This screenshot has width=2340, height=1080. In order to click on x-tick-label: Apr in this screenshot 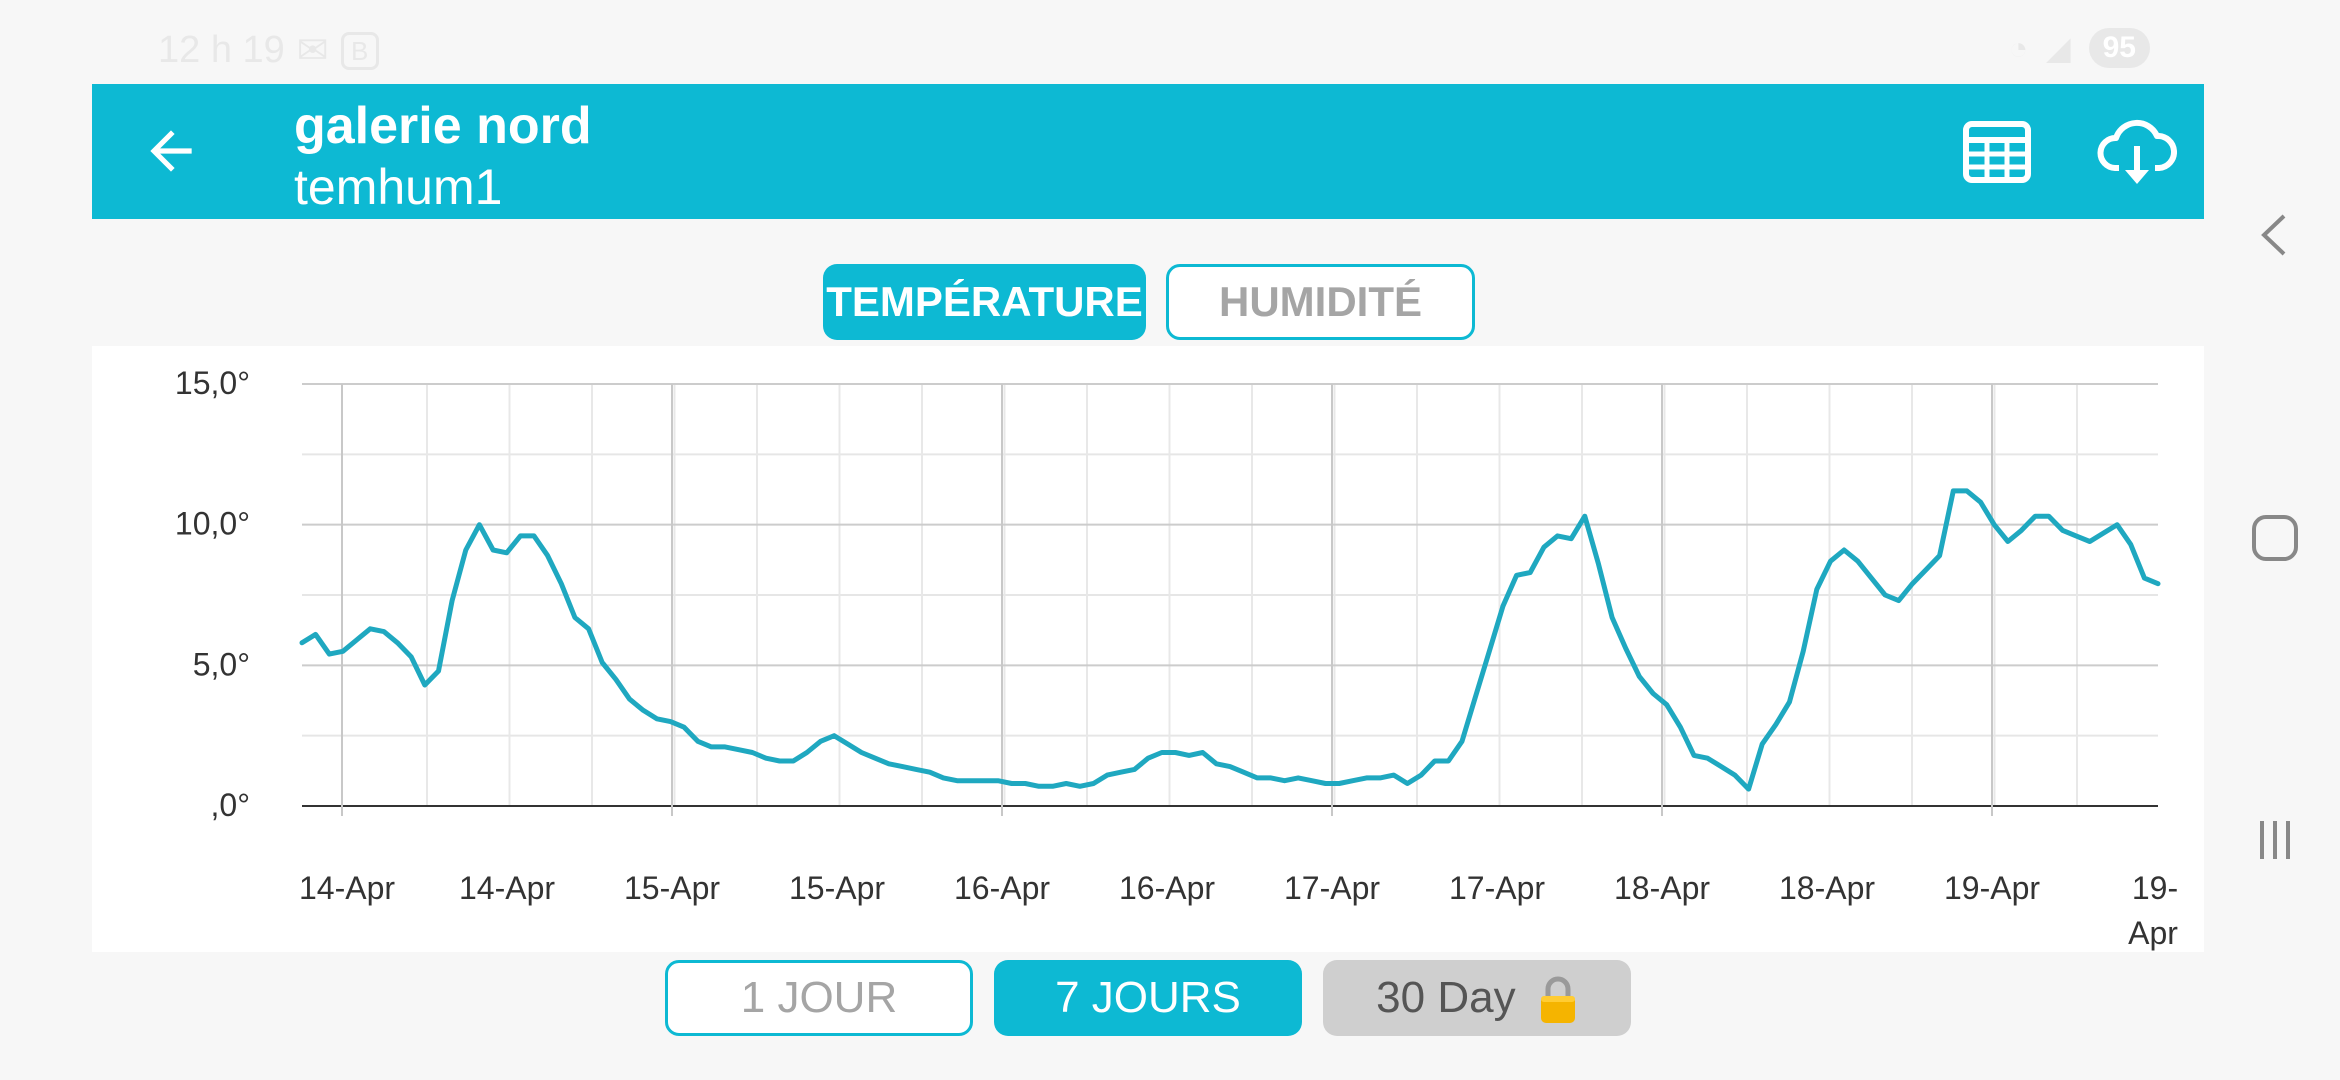, I will do `click(2153, 933)`.